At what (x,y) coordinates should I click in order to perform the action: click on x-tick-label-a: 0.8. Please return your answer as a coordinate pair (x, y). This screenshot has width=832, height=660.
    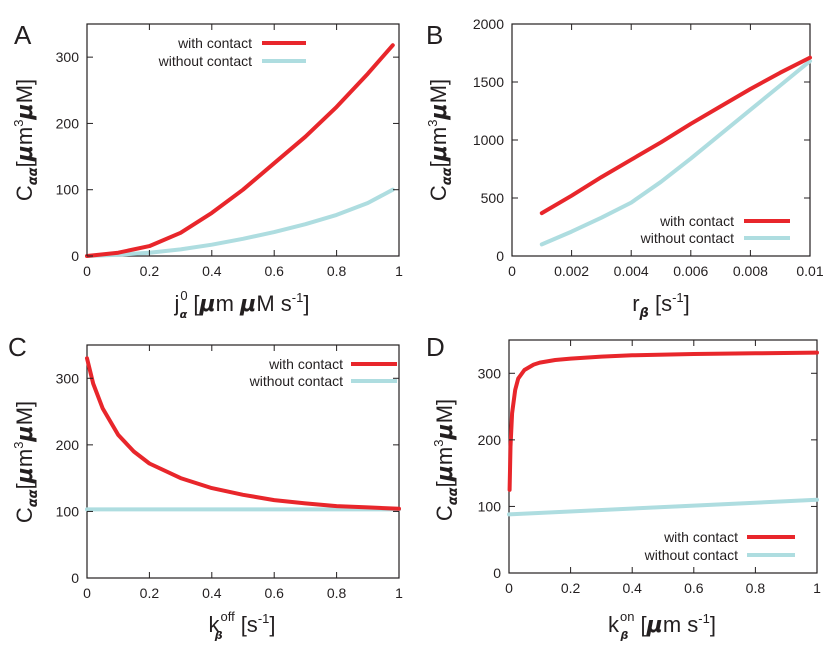
    Looking at the image, I should click on (337, 271).